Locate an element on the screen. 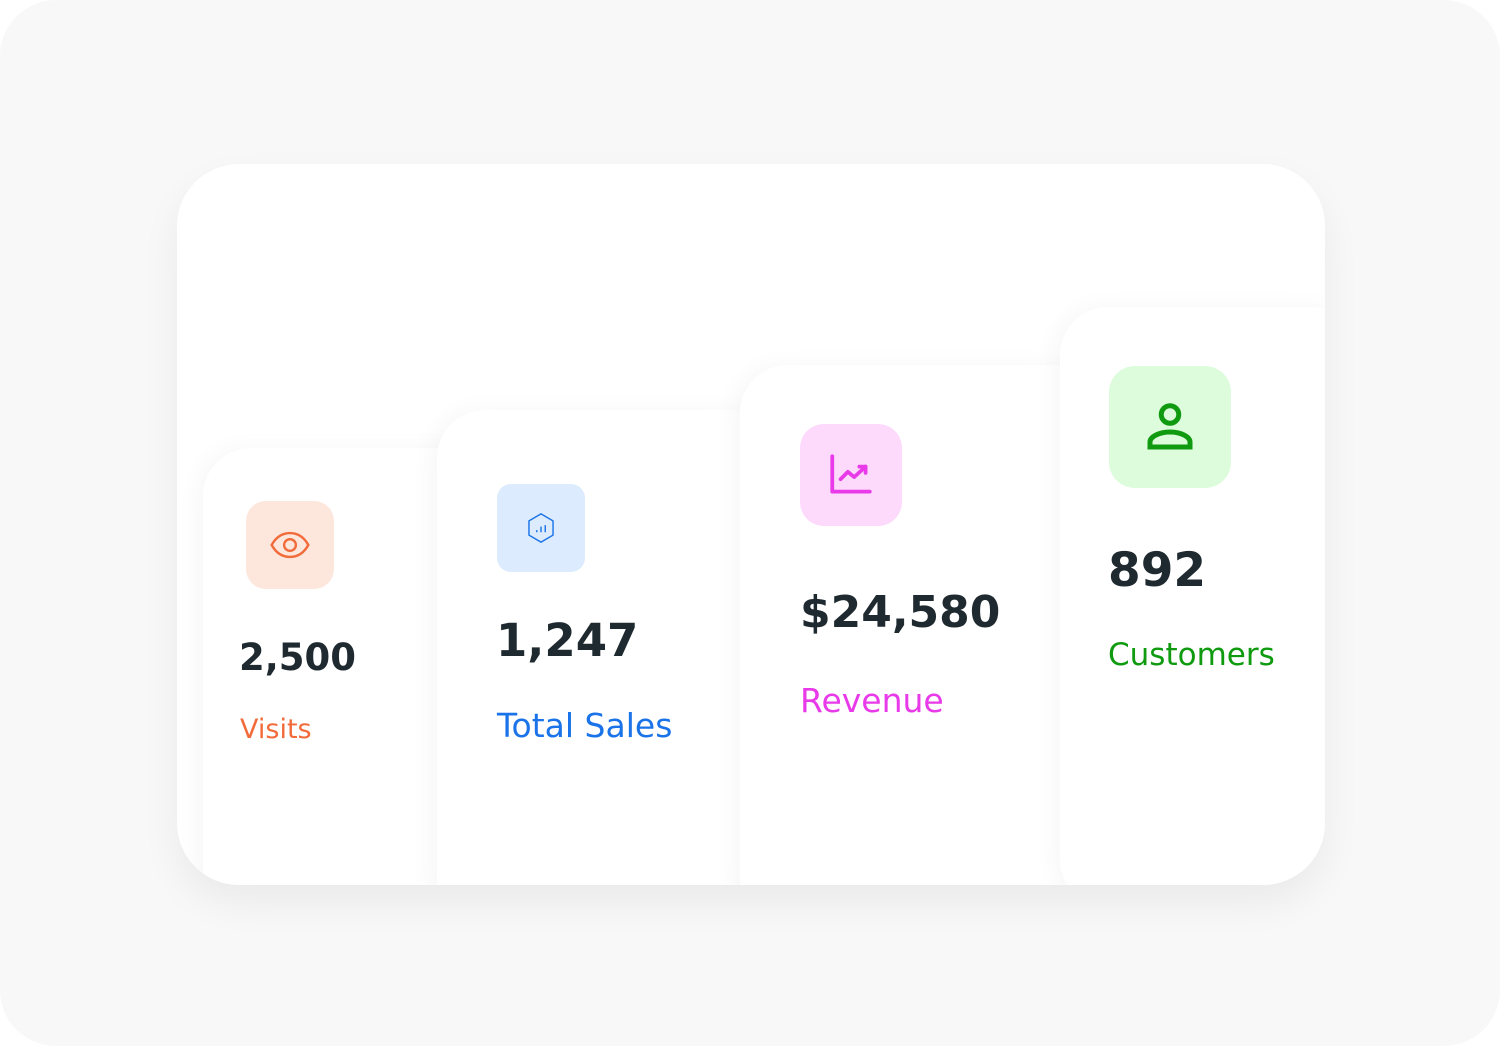  customers-value: 892 is located at coordinates (1157, 570).